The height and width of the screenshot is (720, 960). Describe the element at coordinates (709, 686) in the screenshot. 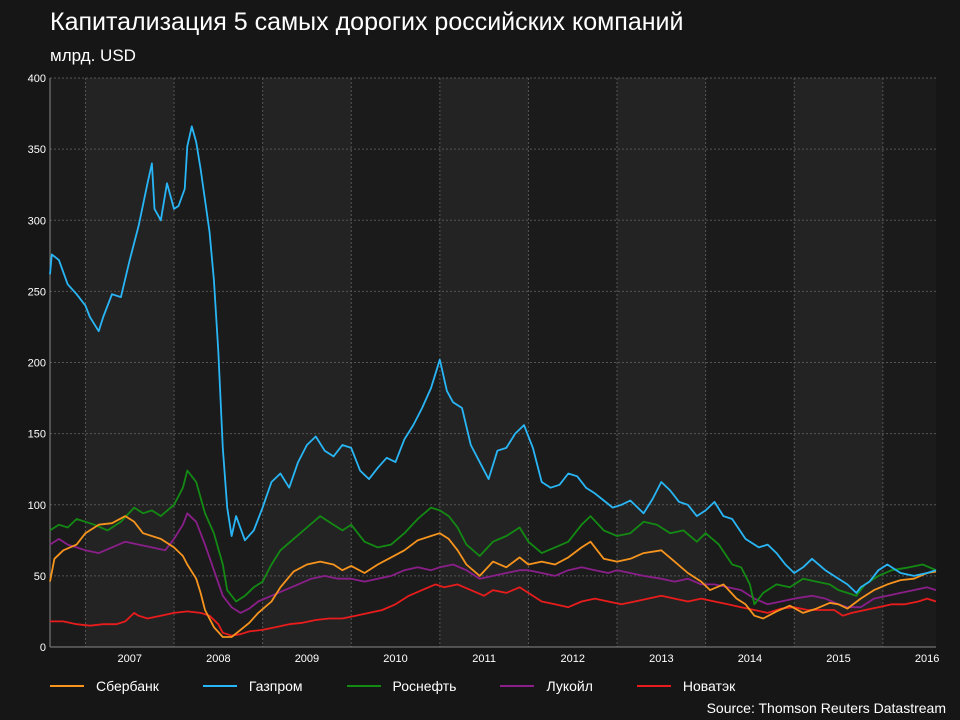

I see `legend-label: Новатэк` at that location.